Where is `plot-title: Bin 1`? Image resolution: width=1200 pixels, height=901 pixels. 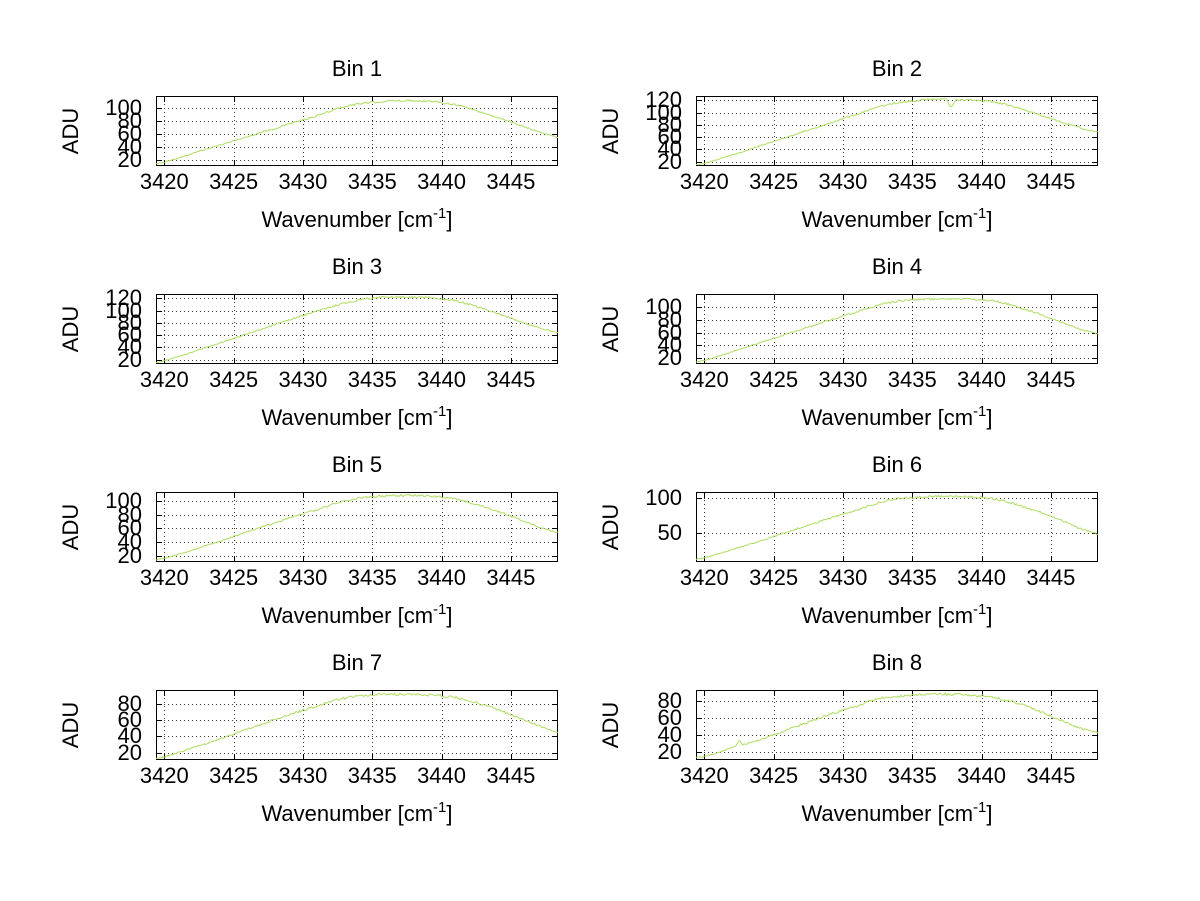
plot-title: Bin 1 is located at coordinates (357, 68).